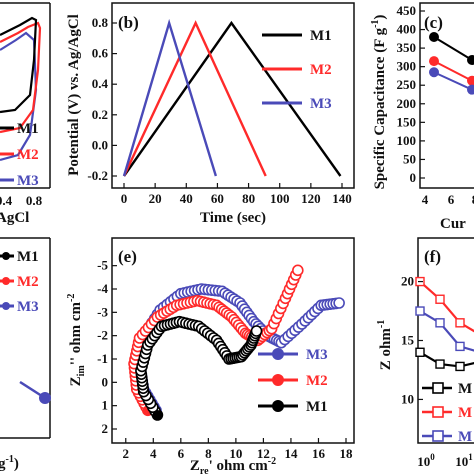  I want to click on panel-b-ylabel: Potential (V) vs. Ag/AgCl, so click(74, 95).